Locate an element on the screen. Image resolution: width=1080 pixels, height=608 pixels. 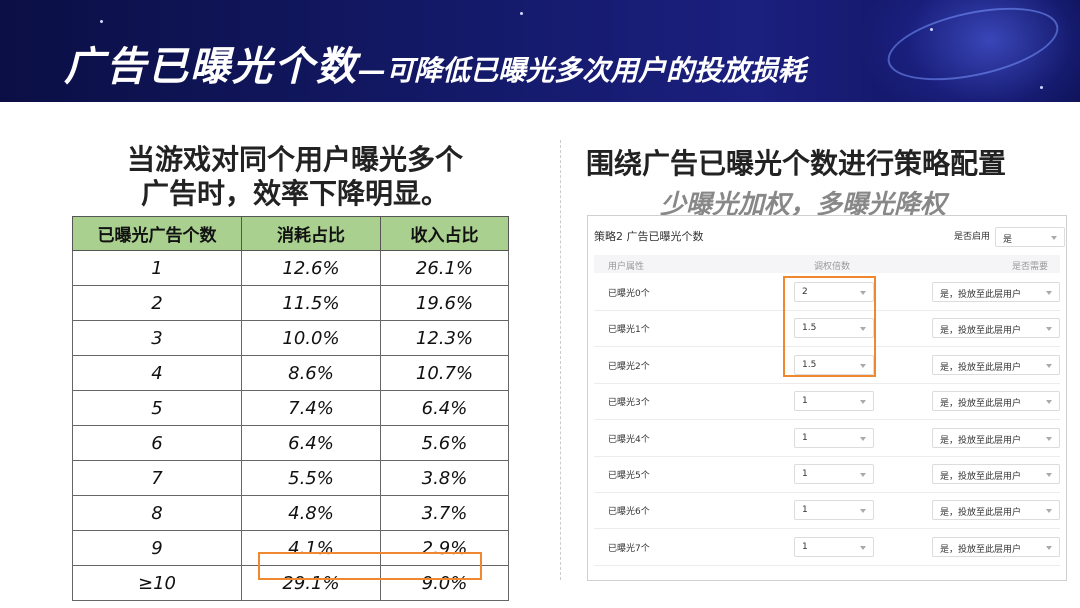
panel-title: 策略2 广告已曝光个数 is located at coordinates (649, 236).